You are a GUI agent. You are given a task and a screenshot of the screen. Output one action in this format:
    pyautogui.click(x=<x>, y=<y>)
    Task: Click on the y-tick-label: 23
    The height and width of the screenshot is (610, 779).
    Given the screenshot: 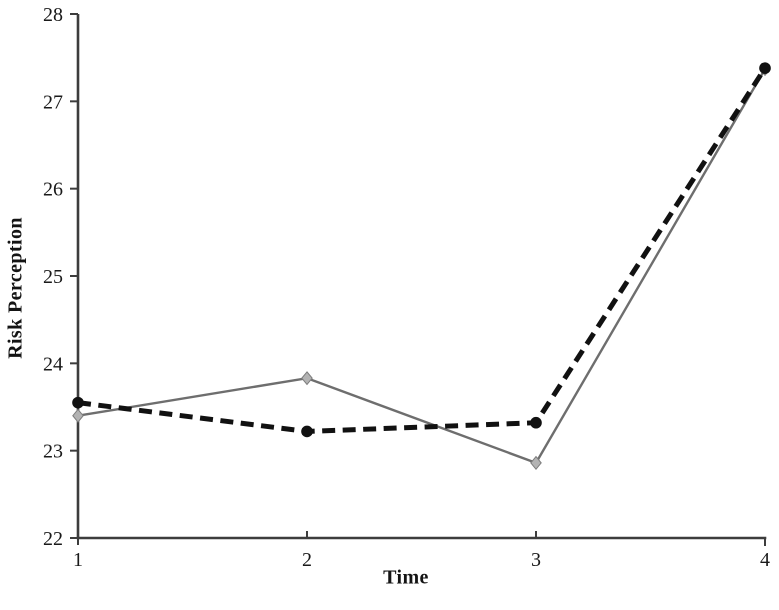 What is the action you would take?
    pyautogui.click(x=53, y=452)
    